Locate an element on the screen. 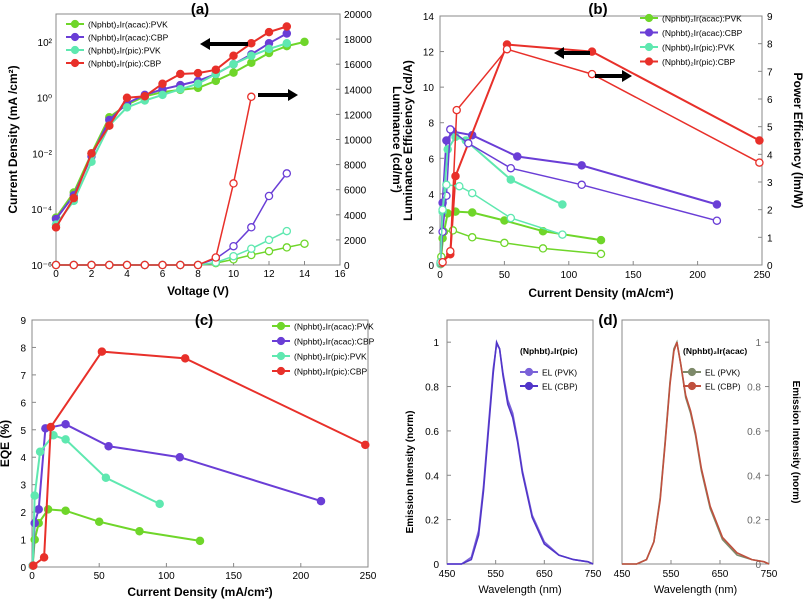  c-ytick-label: 3 is located at coordinates (23, 486).